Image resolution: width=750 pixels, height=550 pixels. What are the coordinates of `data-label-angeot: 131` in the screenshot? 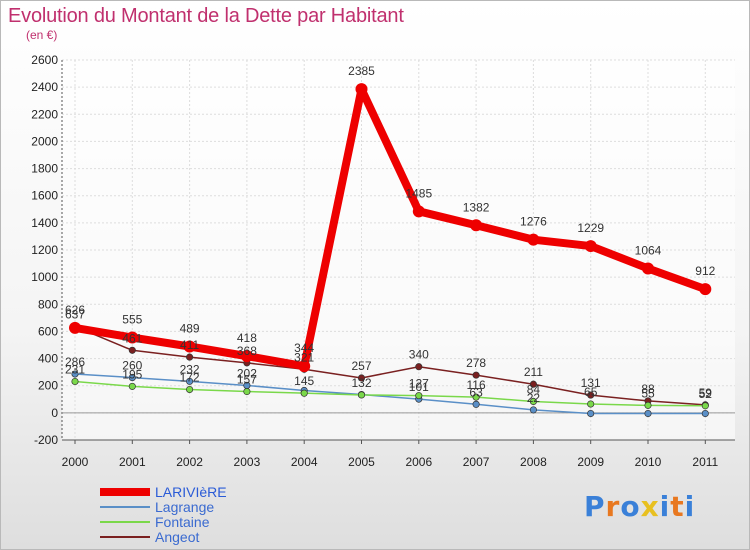 It's located at (591, 383).